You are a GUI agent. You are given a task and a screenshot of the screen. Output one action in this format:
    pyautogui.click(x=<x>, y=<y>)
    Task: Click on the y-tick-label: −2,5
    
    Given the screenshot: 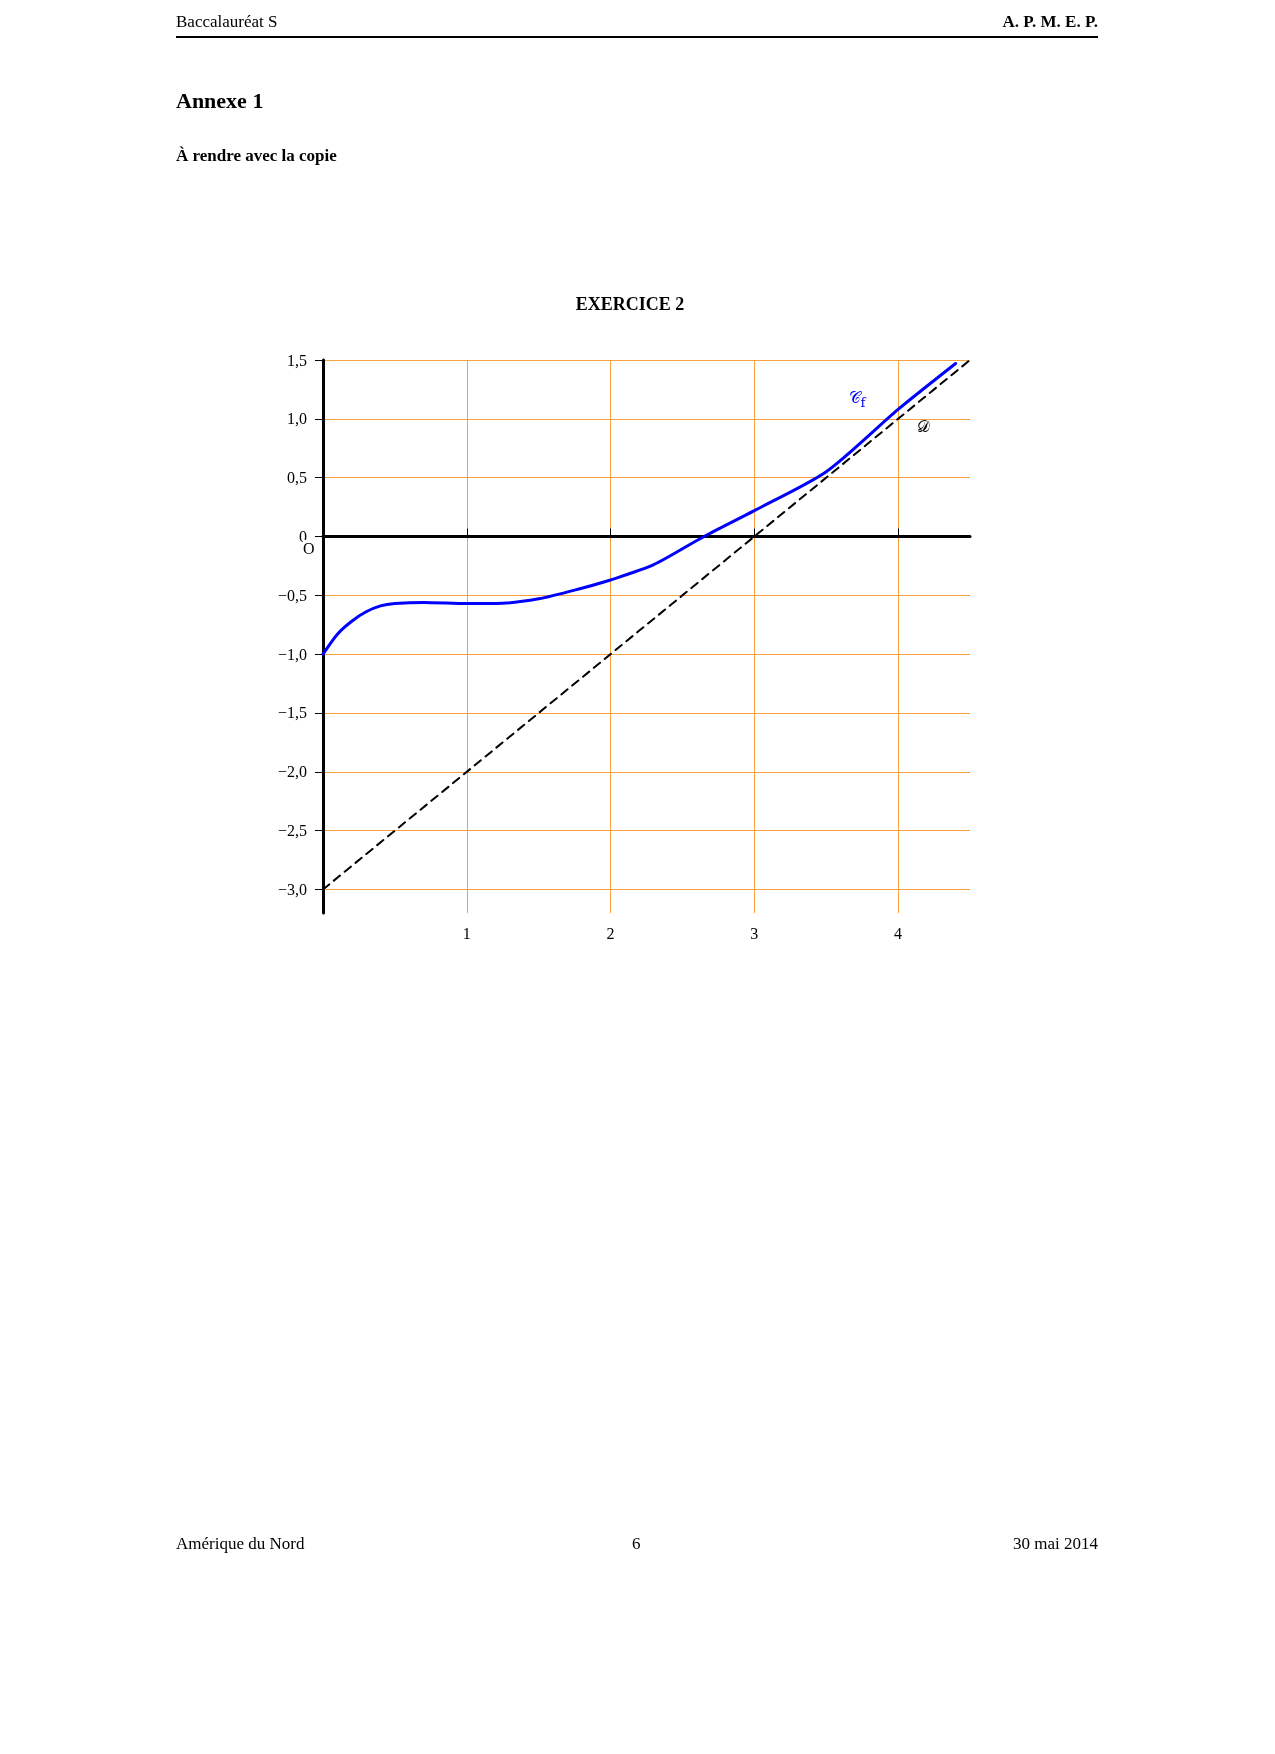 What is the action you would take?
    pyautogui.click(x=292, y=831)
    